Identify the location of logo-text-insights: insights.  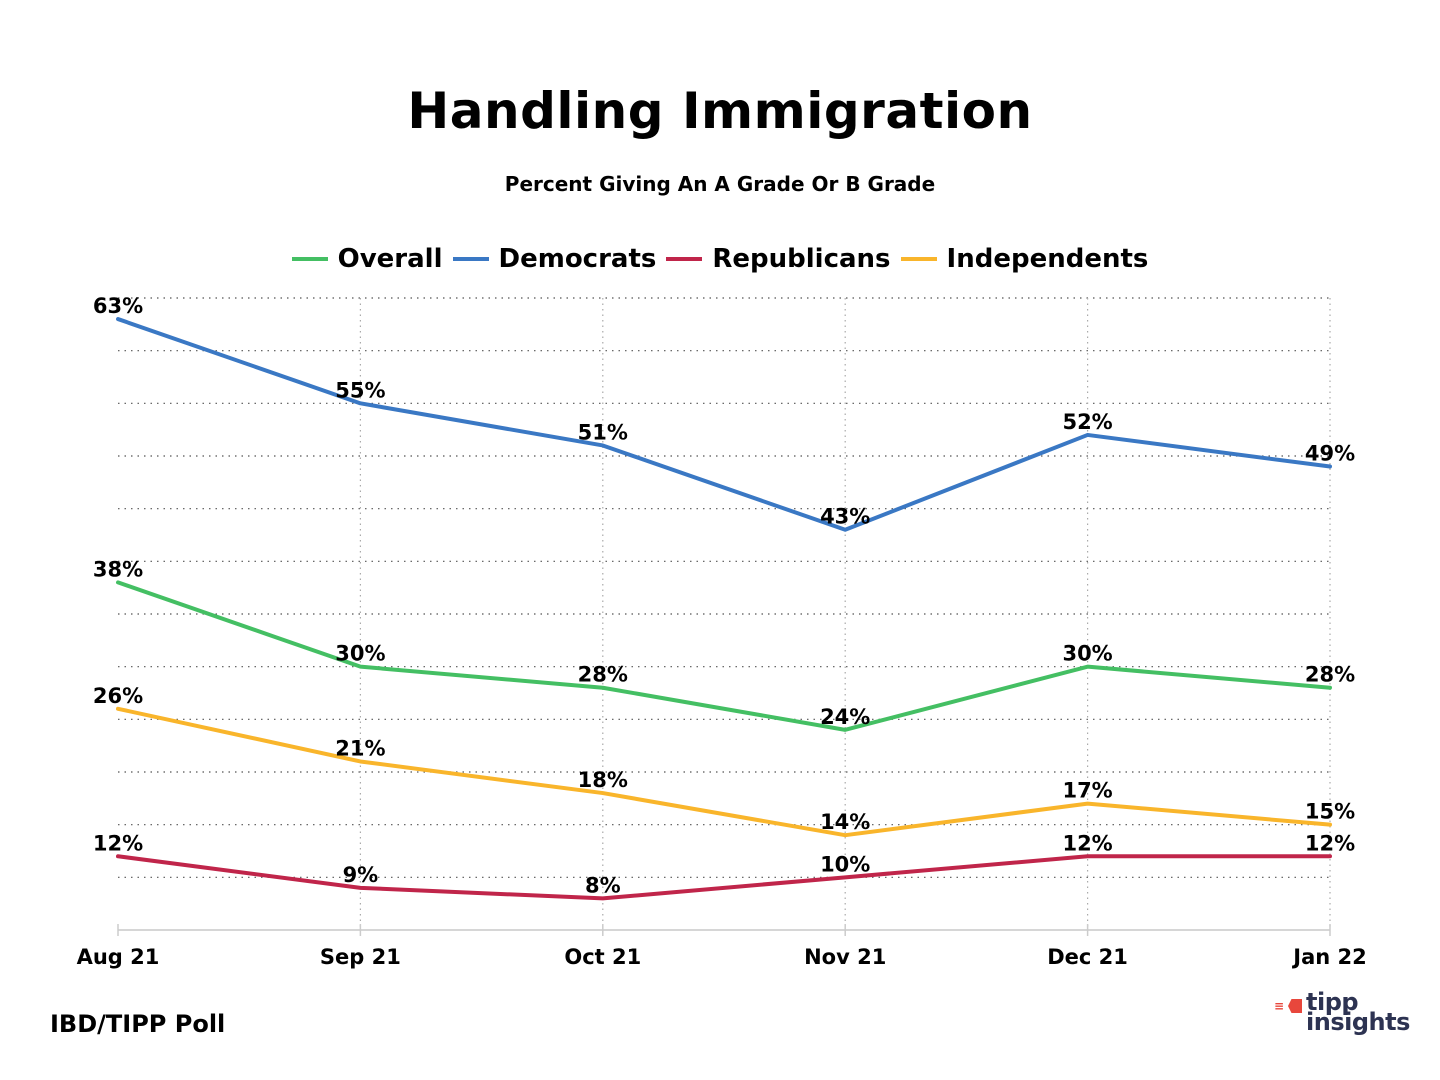
(1358, 1022).